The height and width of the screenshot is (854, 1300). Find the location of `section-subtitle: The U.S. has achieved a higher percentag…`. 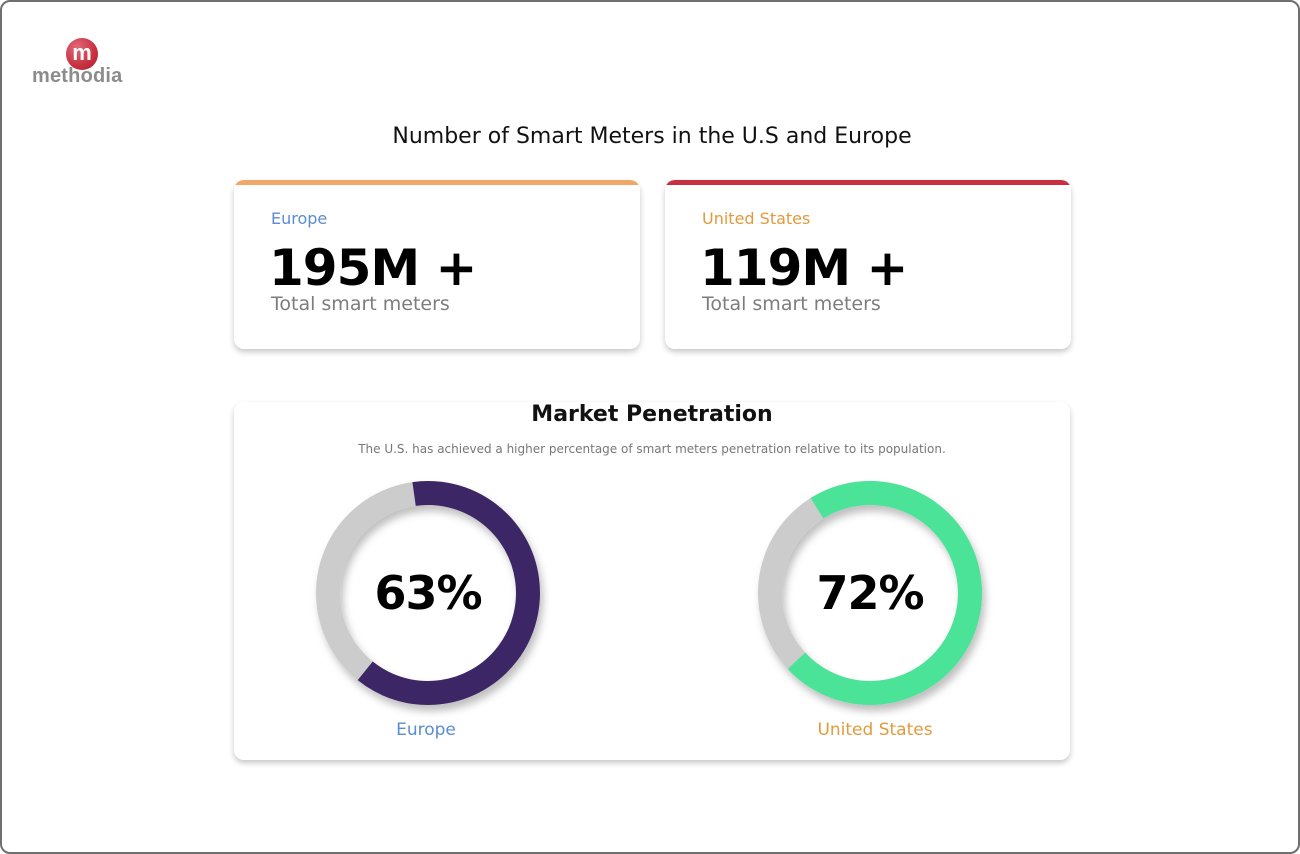

section-subtitle: The U.S. has achieved a higher percentag… is located at coordinates (652, 449).